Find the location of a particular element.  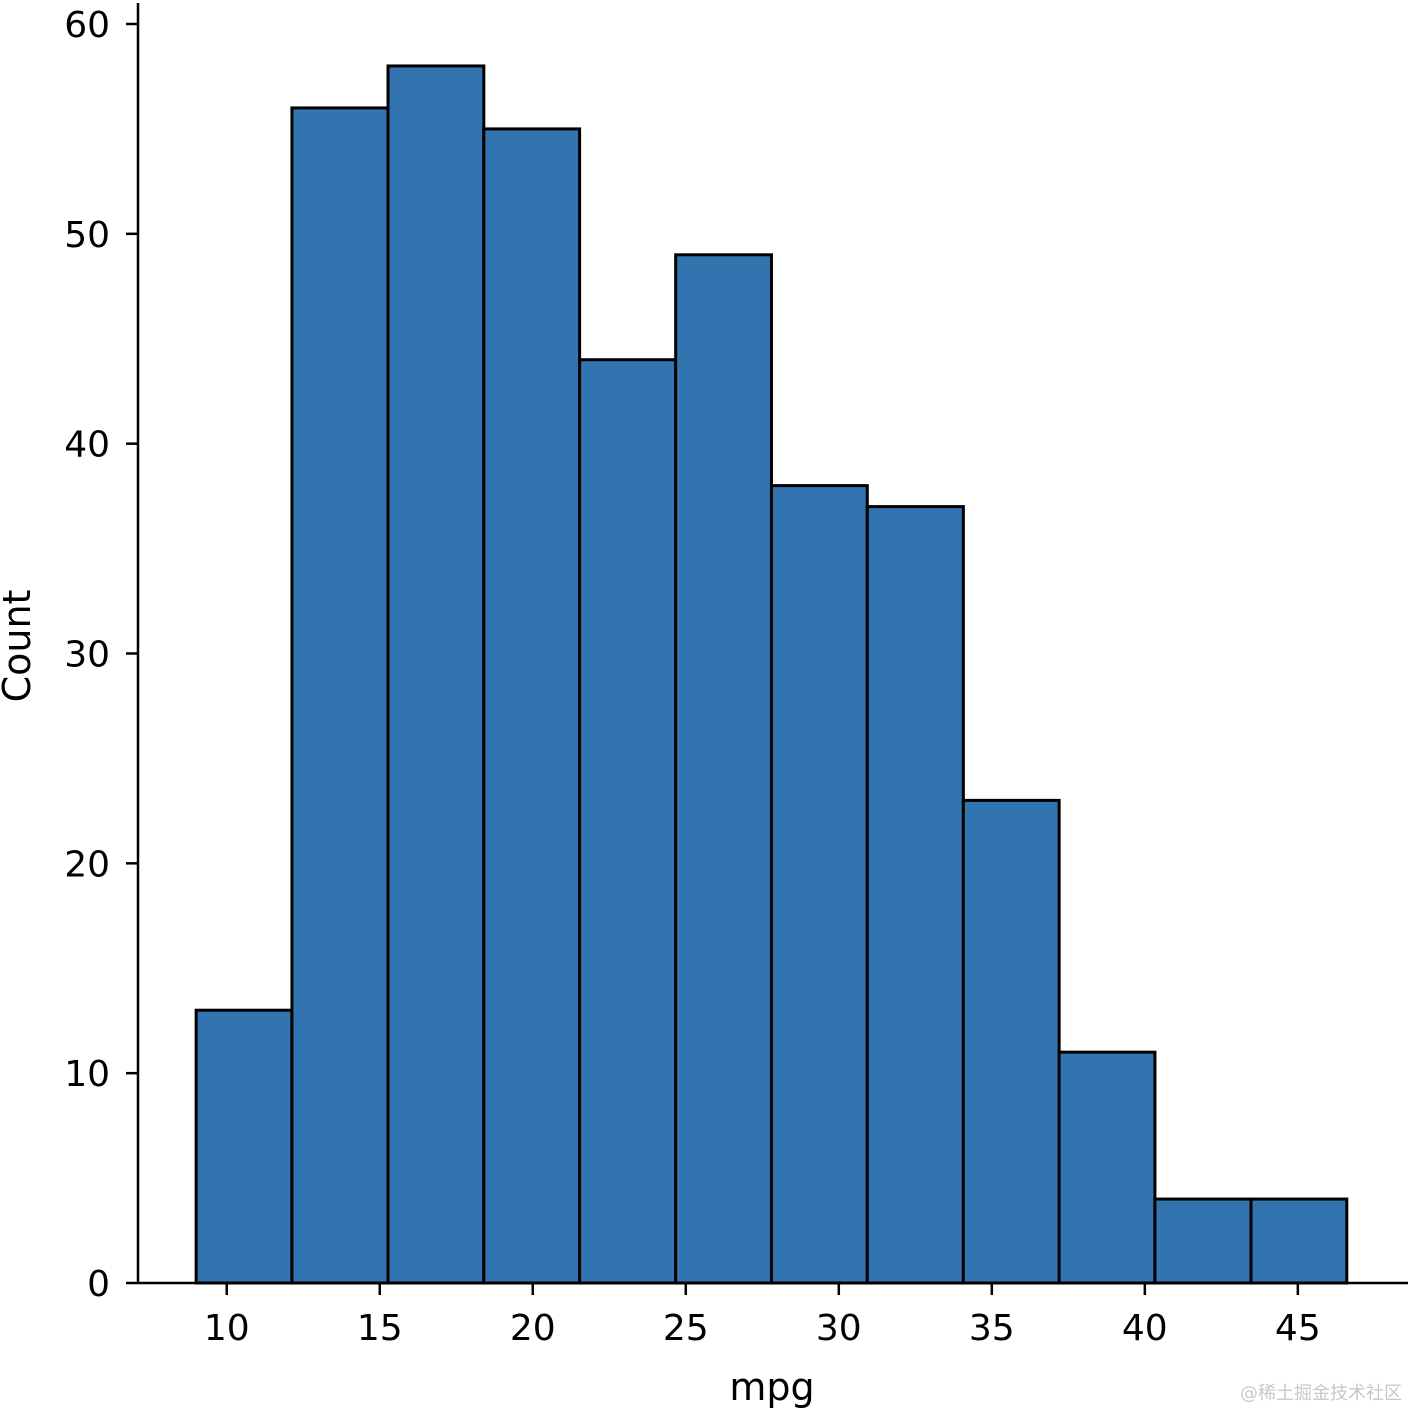

y-tick-label: 50 is located at coordinates (87, 235).